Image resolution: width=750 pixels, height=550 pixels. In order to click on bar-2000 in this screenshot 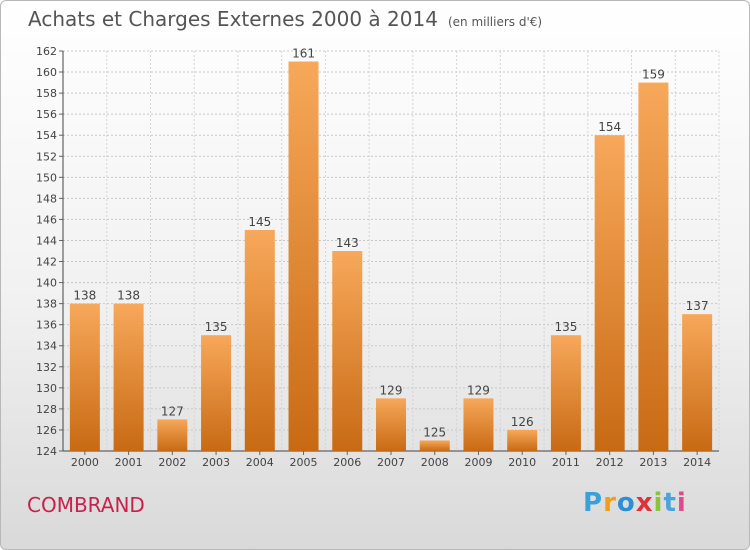, I will do `click(84, 377)`.